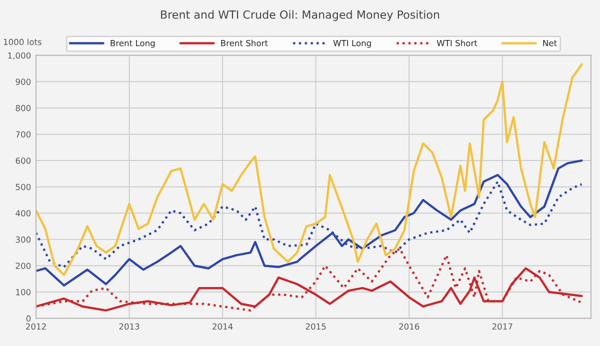 Image resolution: width=600 pixels, height=346 pixels. I want to click on y-tick-label: 1,000, so click(19, 56).